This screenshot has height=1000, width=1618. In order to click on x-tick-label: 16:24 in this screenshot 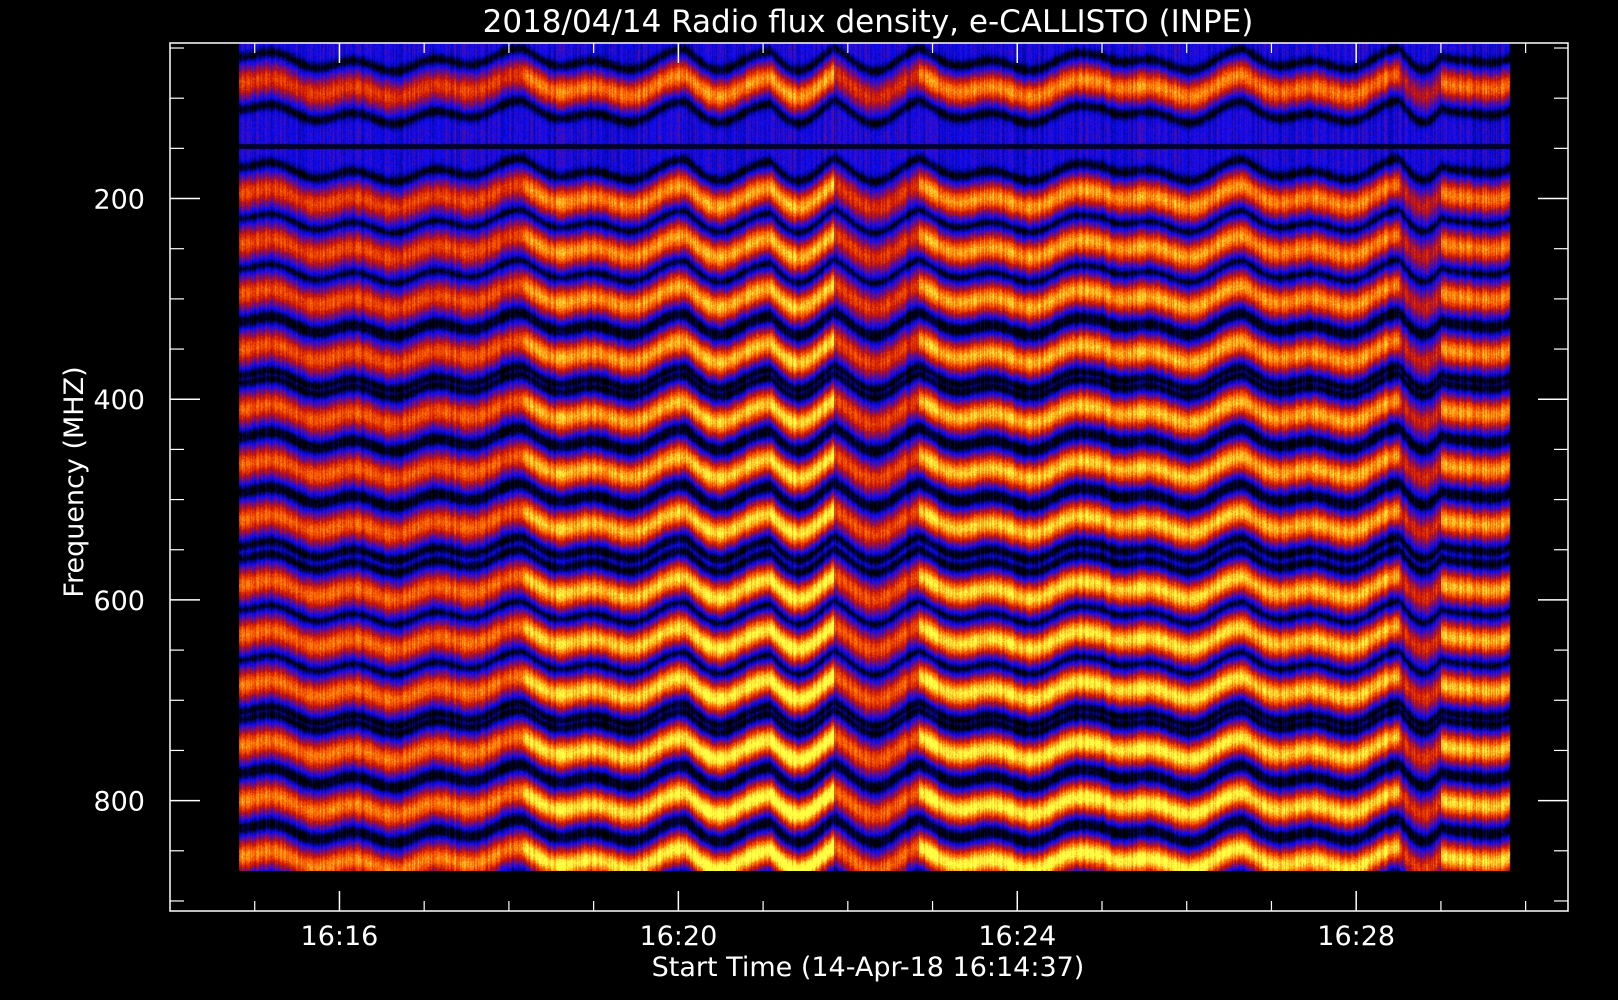, I will do `click(1017, 936)`.